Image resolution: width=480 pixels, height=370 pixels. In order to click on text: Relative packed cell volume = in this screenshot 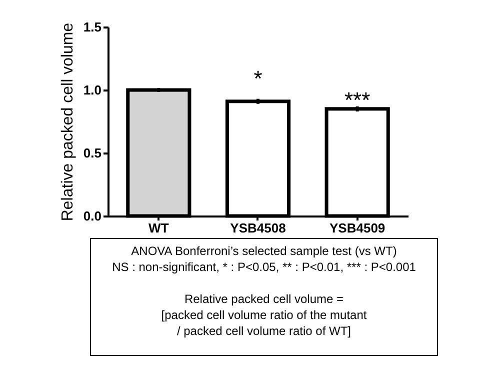, I will do `click(264, 299)`.